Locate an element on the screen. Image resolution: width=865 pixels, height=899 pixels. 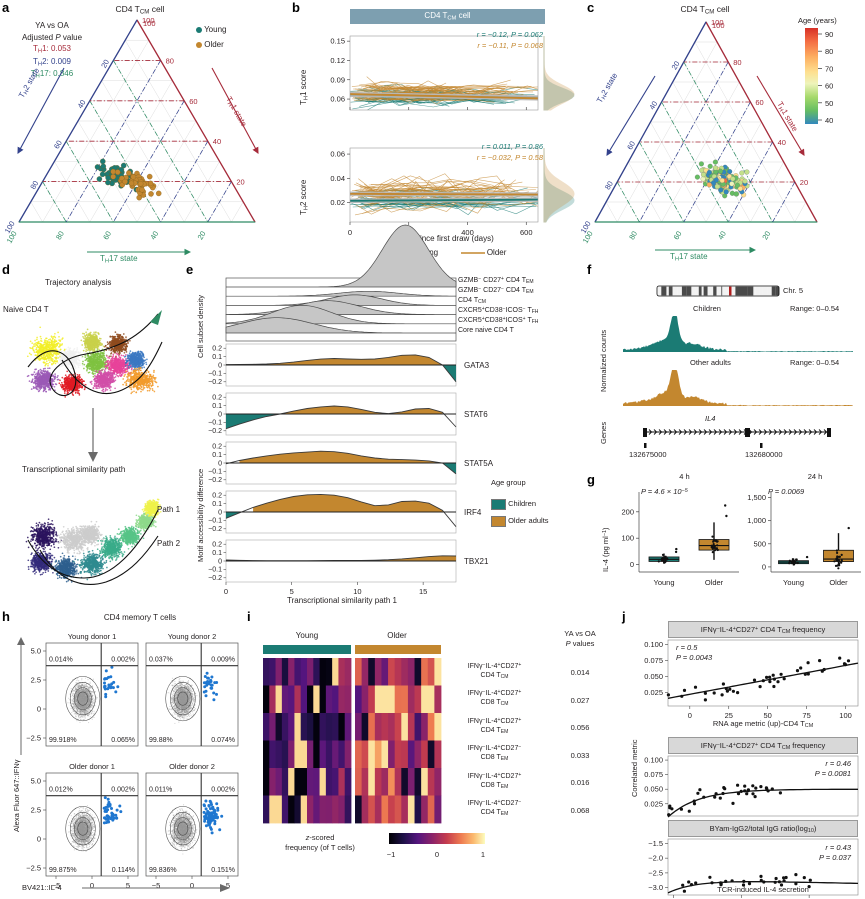
legend-item-older-adults: Older adults is located at coordinates (520, 521).